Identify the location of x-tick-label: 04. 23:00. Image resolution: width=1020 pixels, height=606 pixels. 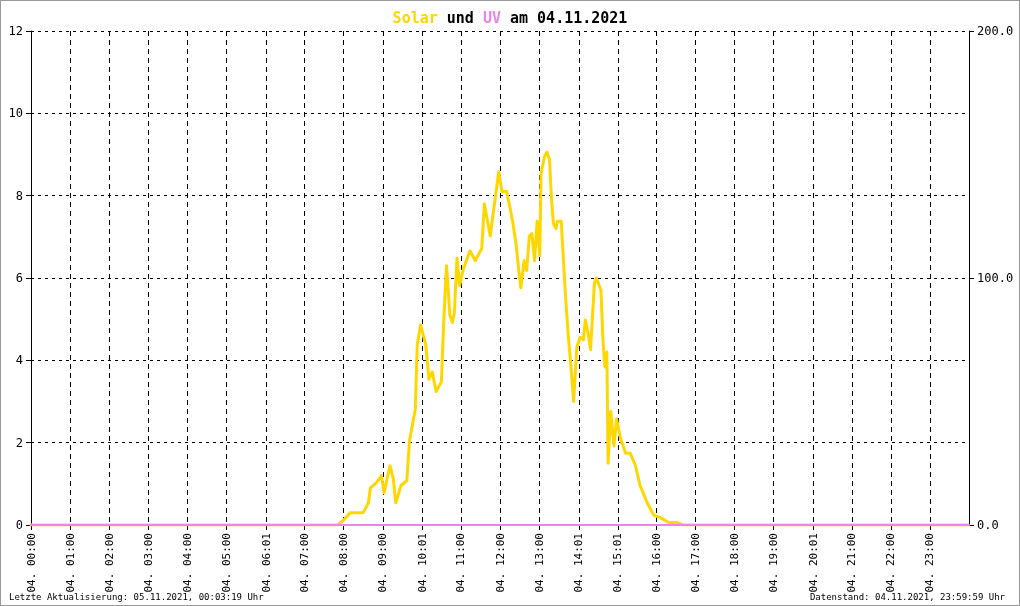
(930, 563).